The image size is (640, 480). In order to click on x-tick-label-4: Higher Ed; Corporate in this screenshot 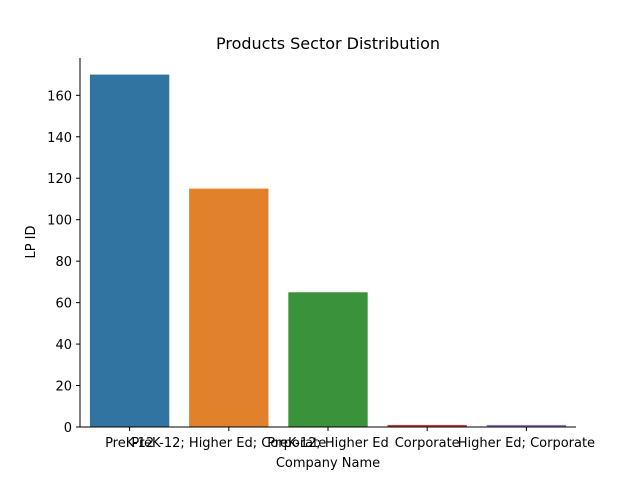, I will do `click(526, 443)`.